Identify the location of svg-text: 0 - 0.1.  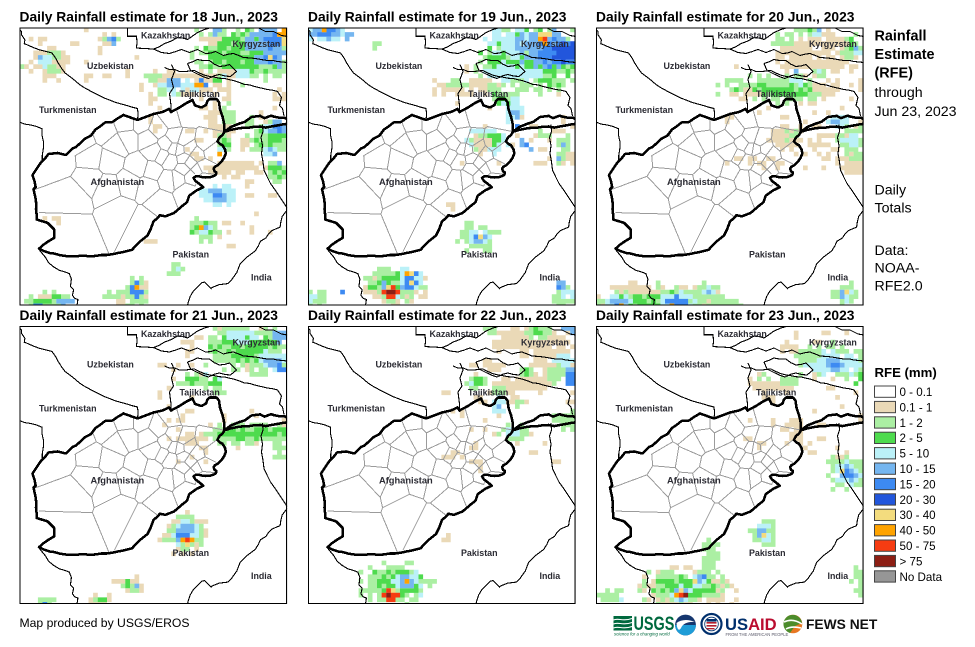
(916, 392).